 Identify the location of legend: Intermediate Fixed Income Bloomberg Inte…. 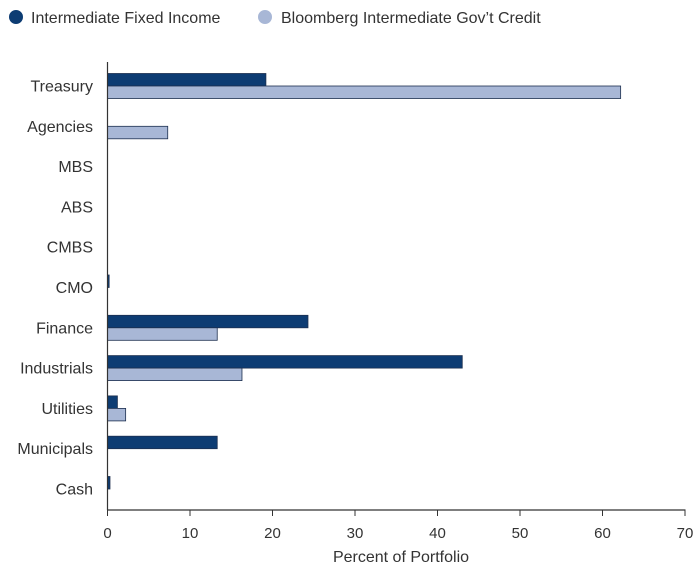
(275, 18).